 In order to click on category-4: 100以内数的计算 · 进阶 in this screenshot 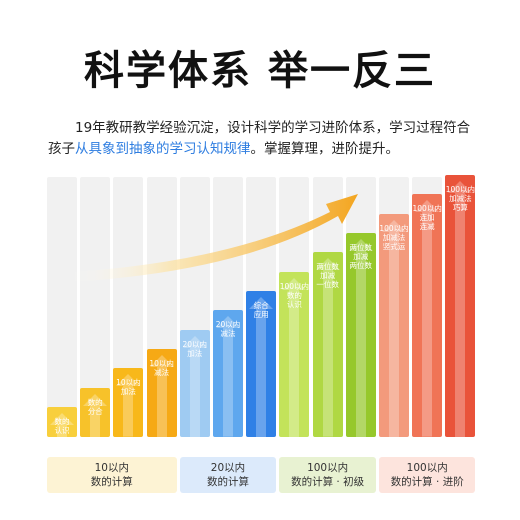, I will do `click(427, 475)`.